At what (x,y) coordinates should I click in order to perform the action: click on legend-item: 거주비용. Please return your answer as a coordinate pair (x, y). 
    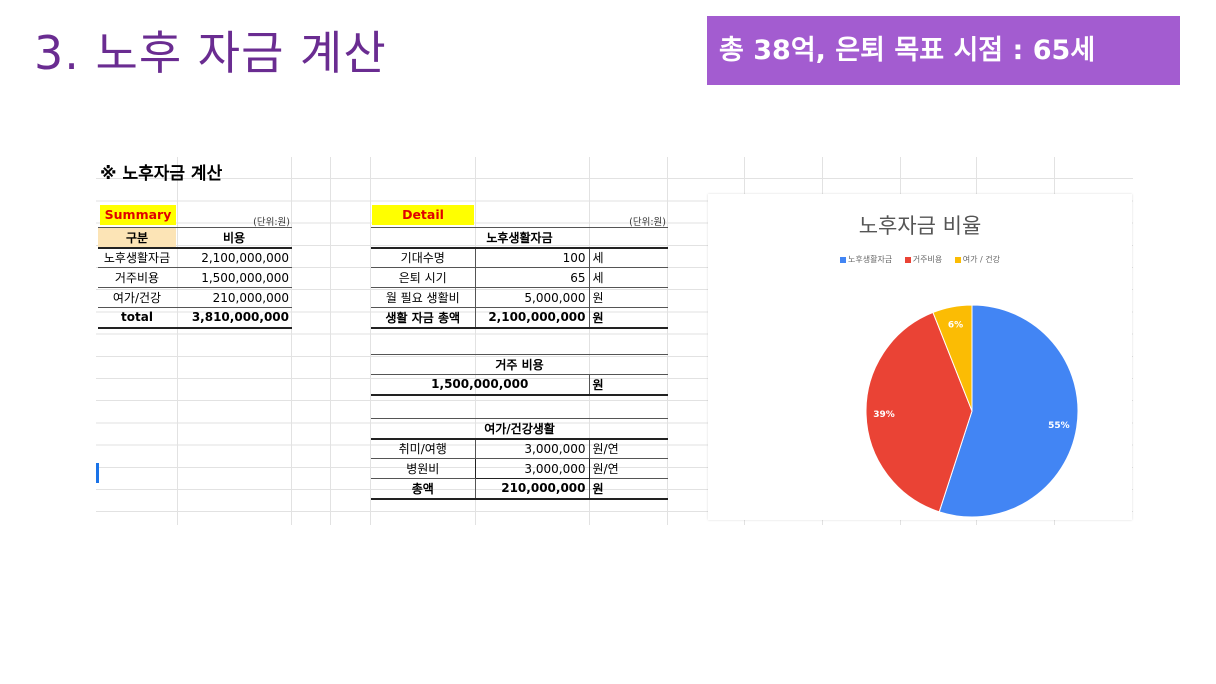
    Looking at the image, I should click on (923, 259).